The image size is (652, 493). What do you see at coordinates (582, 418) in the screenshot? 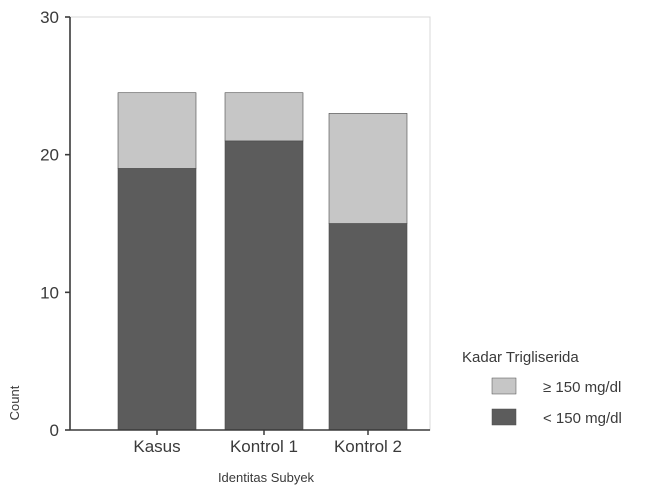
I see `legend-label: < 150 mg/dl` at bounding box center [582, 418].